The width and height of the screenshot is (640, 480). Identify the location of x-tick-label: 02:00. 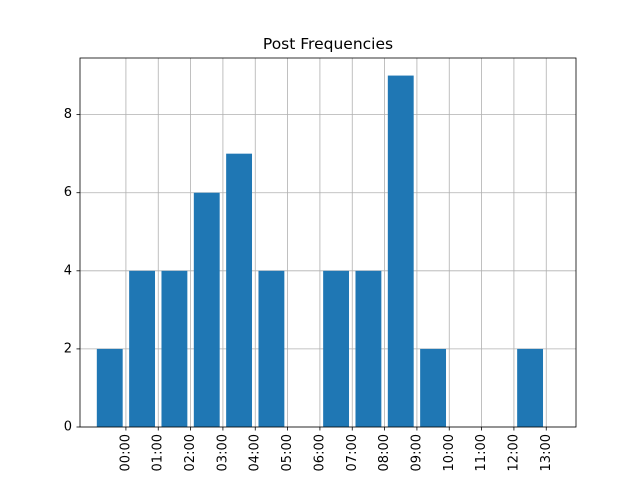
(190, 452).